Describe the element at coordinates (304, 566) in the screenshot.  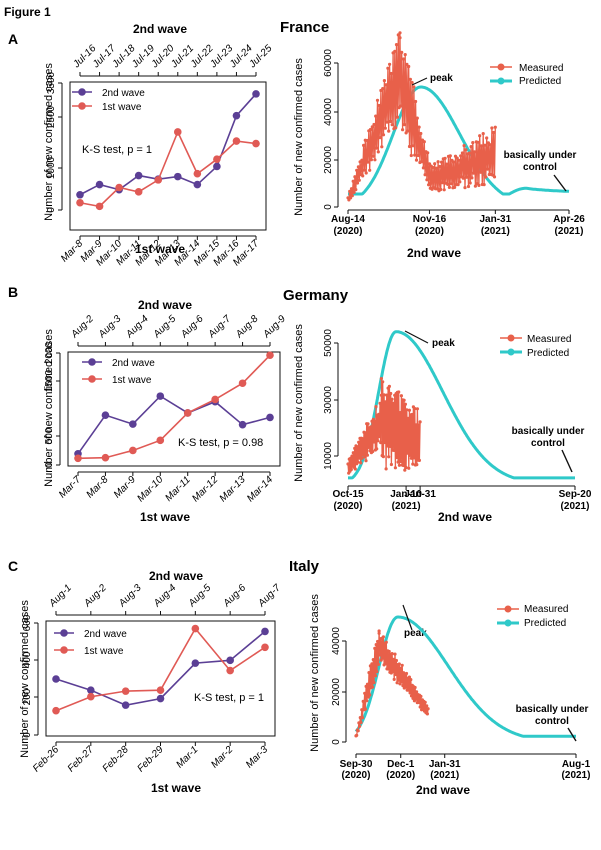
I see `country-title-italy: Italy` at that location.